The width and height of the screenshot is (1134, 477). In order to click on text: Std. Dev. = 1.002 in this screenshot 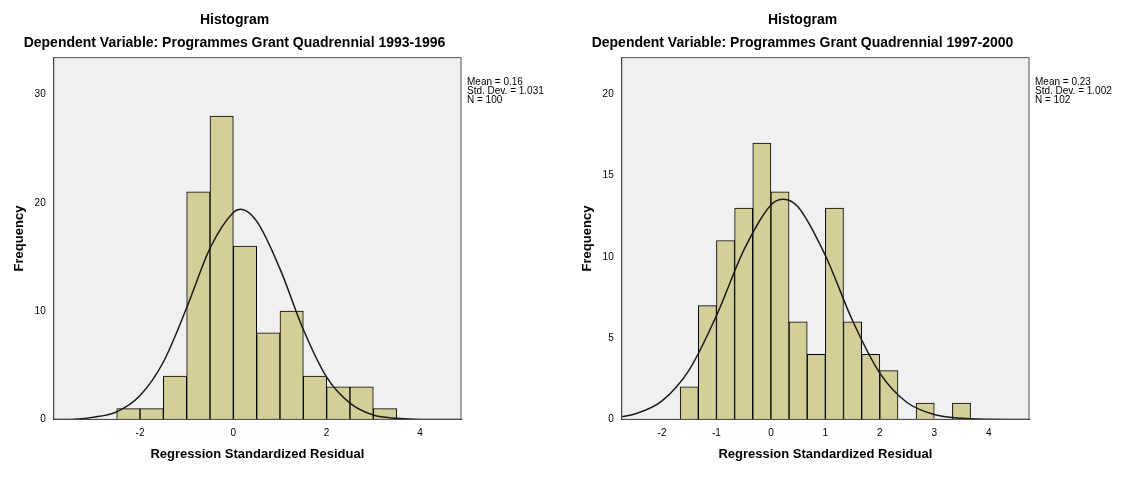, I will do `click(1074, 91)`.